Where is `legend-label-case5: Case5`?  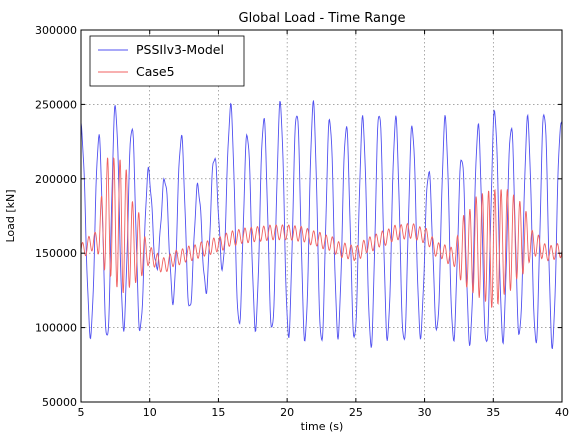 legend-label-case5: Case5 is located at coordinates (155, 71).